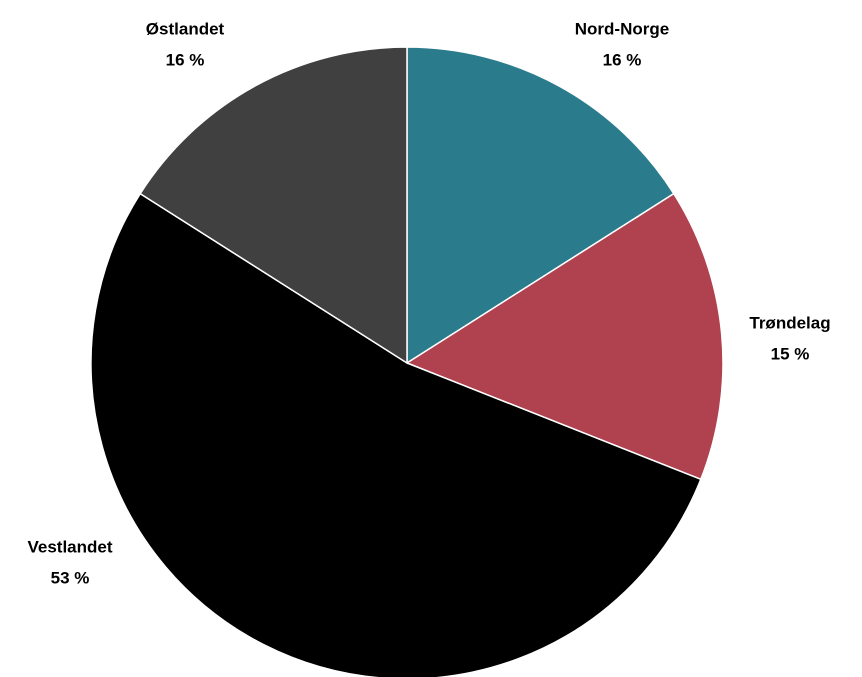  What do you see at coordinates (185, 28) in the screenshot?
I see `slice-label: Østlandet` at bounding box center [185, 28].